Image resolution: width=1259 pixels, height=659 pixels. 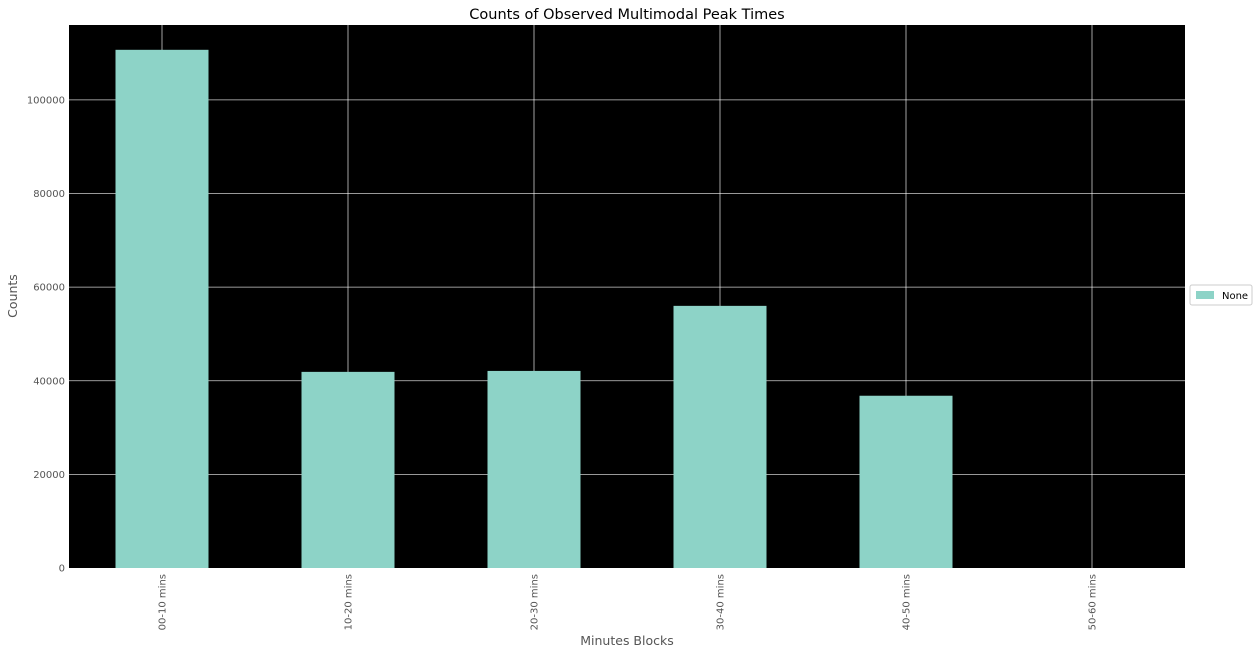 What do you see at coordinates (1205, 295) in the screenshot?
I see `legend-swatch` at bounding box center [1205, 295].